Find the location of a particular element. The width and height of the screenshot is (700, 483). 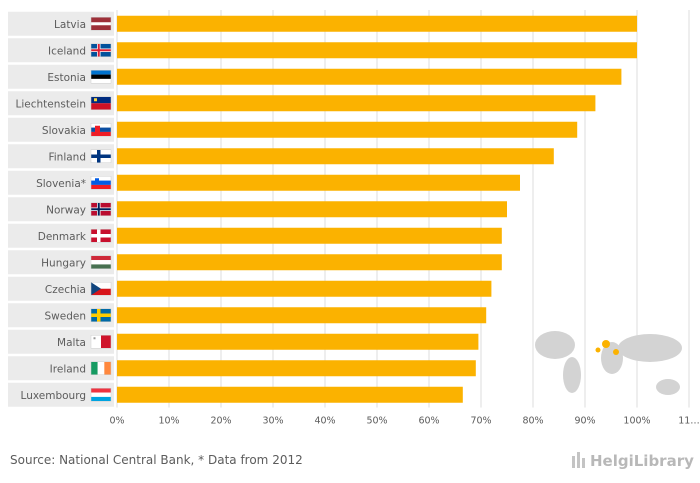

category-label: Sweden is located at coordinates (66, 316).